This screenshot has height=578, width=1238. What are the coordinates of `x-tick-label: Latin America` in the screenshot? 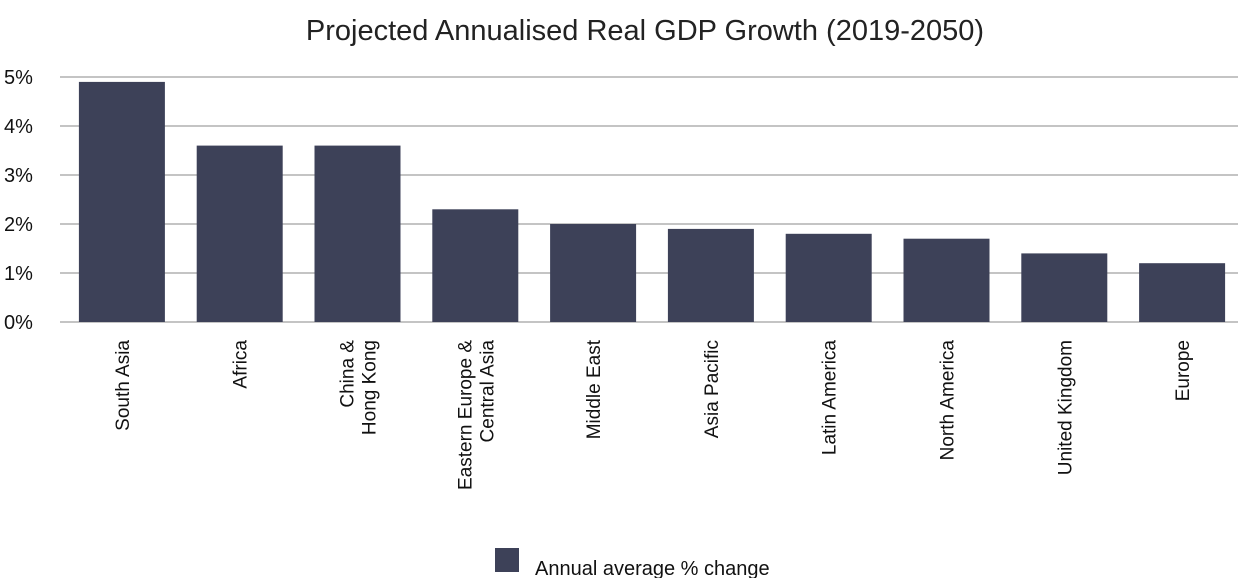 It's located at (830, 398).